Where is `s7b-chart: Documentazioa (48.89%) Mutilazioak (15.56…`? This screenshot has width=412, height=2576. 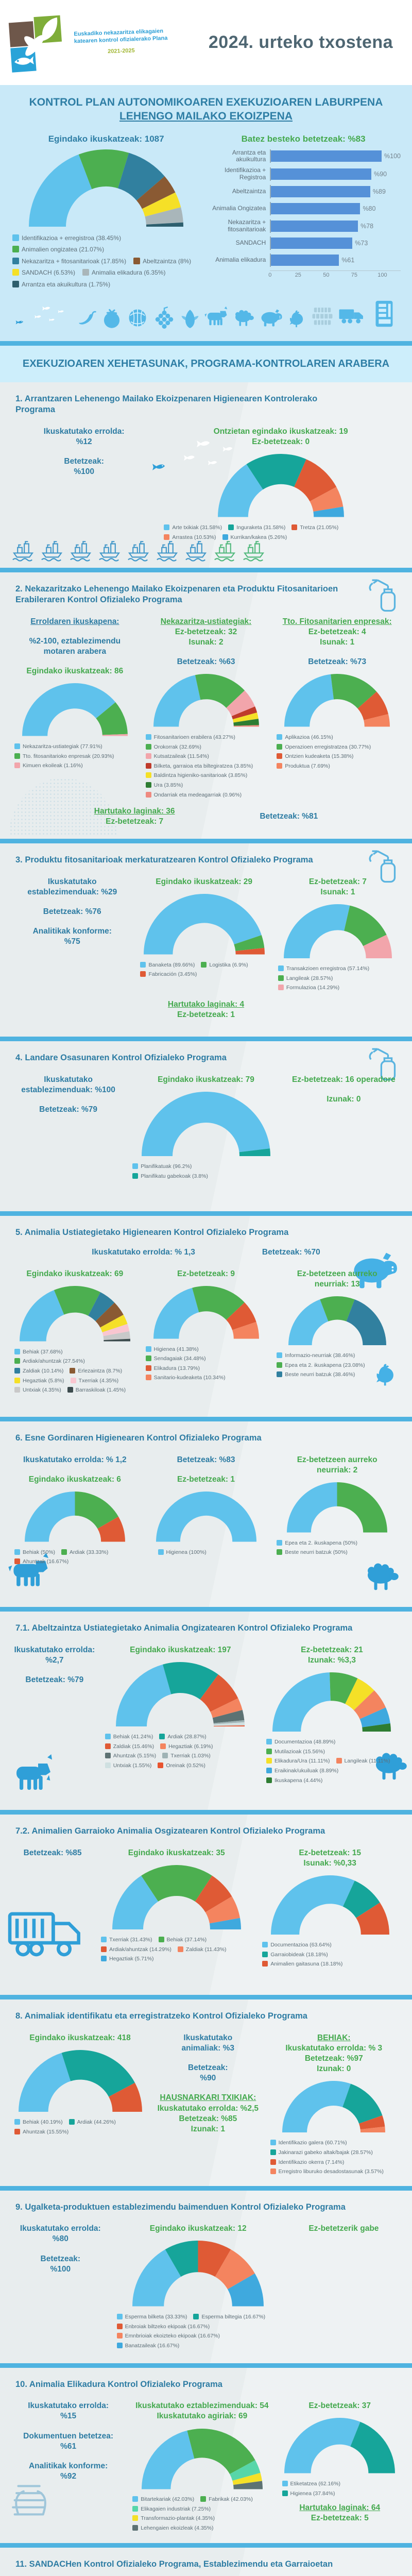
s7b-chart: Documentazioa (48.89%) Mutilazioak (15.56… is located at coordinates (332, 1728).